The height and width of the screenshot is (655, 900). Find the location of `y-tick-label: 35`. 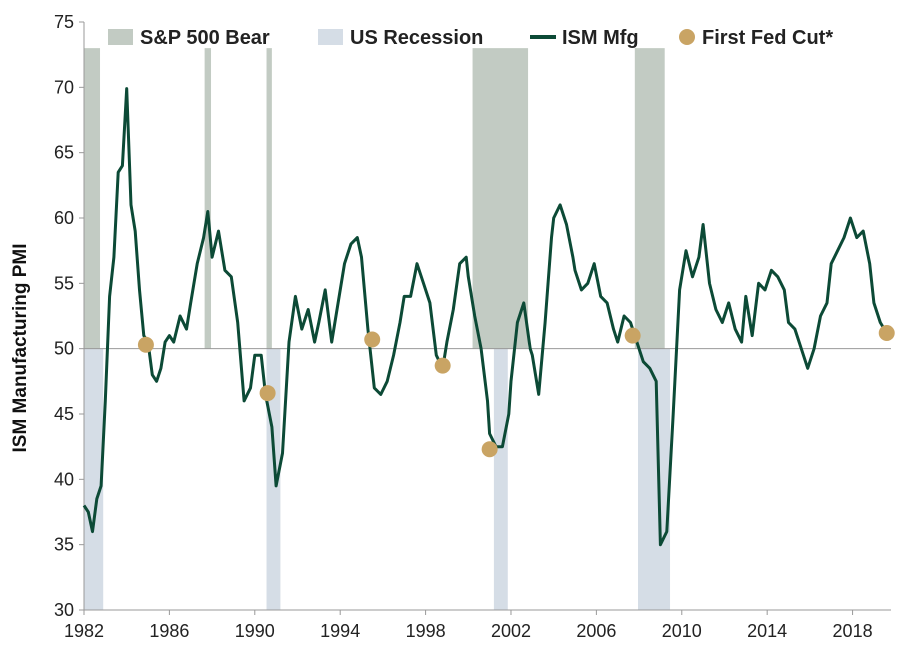

y-tick-label: 35 is located at coordinates (64, 545).